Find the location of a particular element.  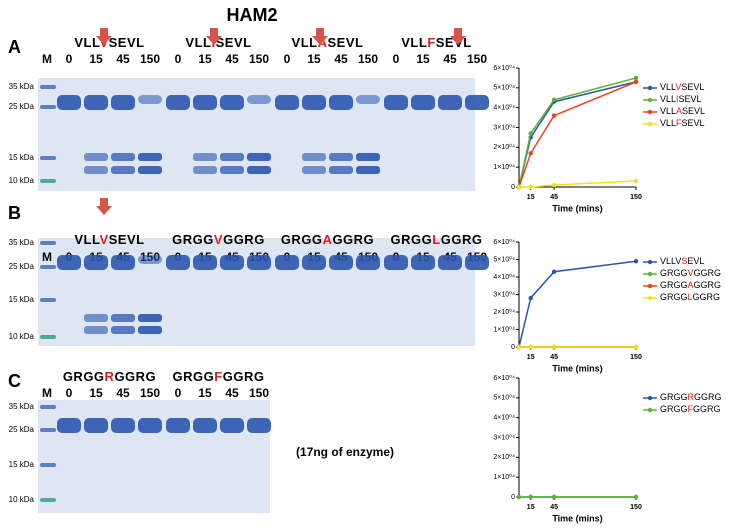

legend-label-part: L is located at coordinates (690, 297).